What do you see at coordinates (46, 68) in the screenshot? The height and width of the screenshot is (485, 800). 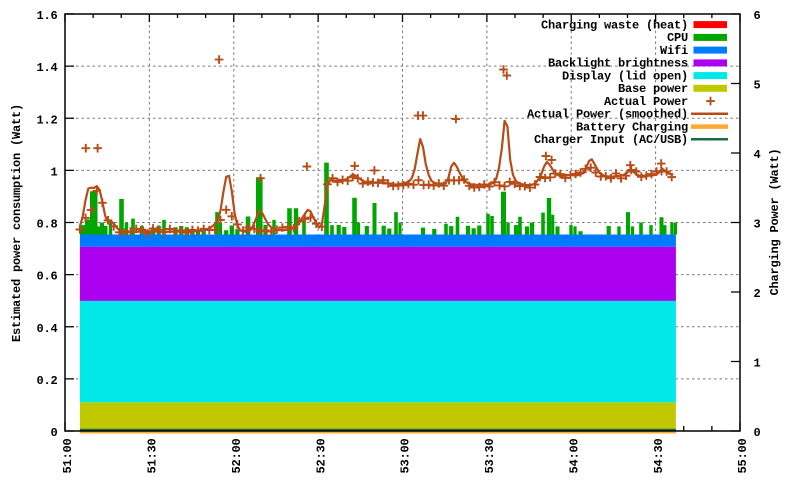 I see `svg-text: 1.4` at bounding box center [46, 68].